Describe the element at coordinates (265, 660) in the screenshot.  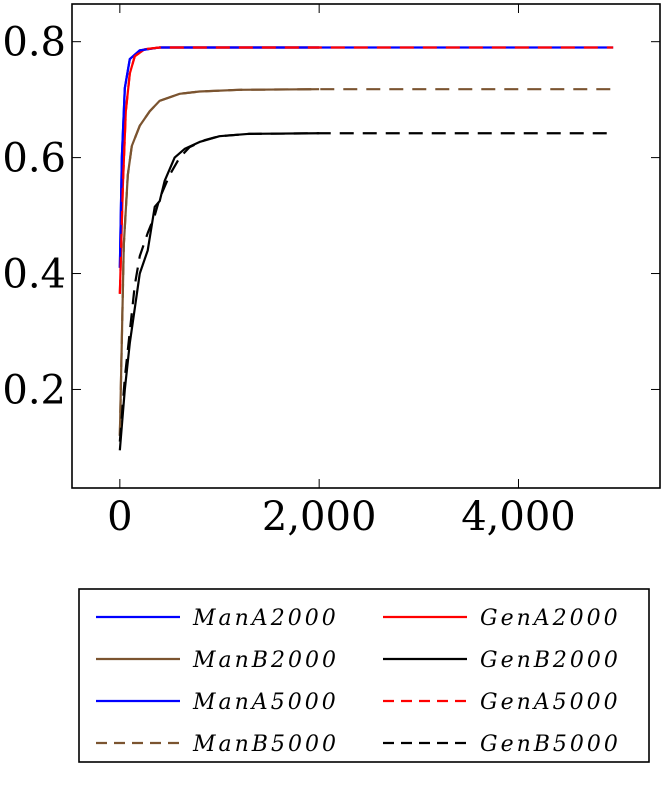
I see `legend-label: ManB2000` at that location.